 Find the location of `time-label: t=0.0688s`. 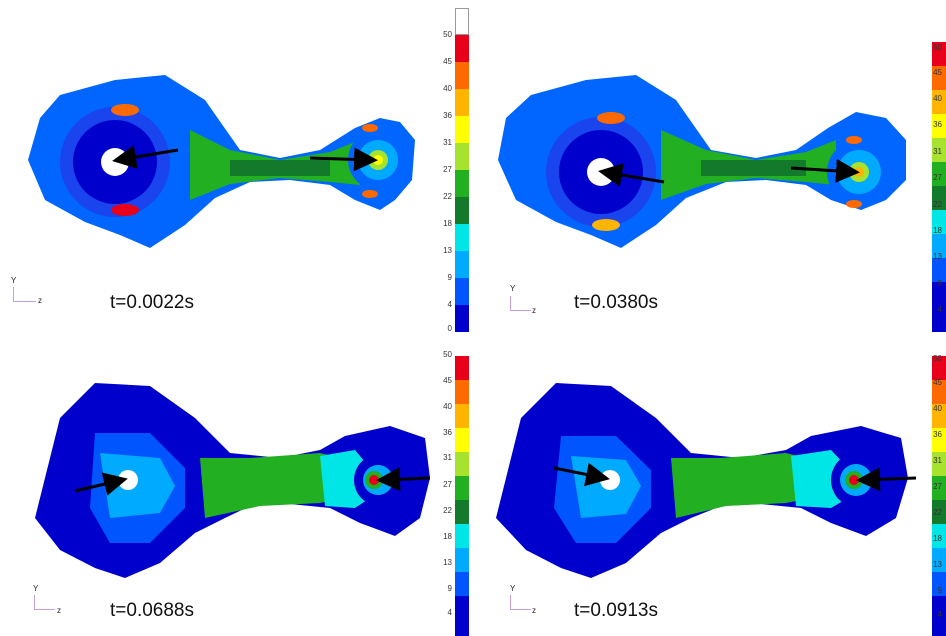

time-label: t=0.0688s is located at coordinates (152, 610).